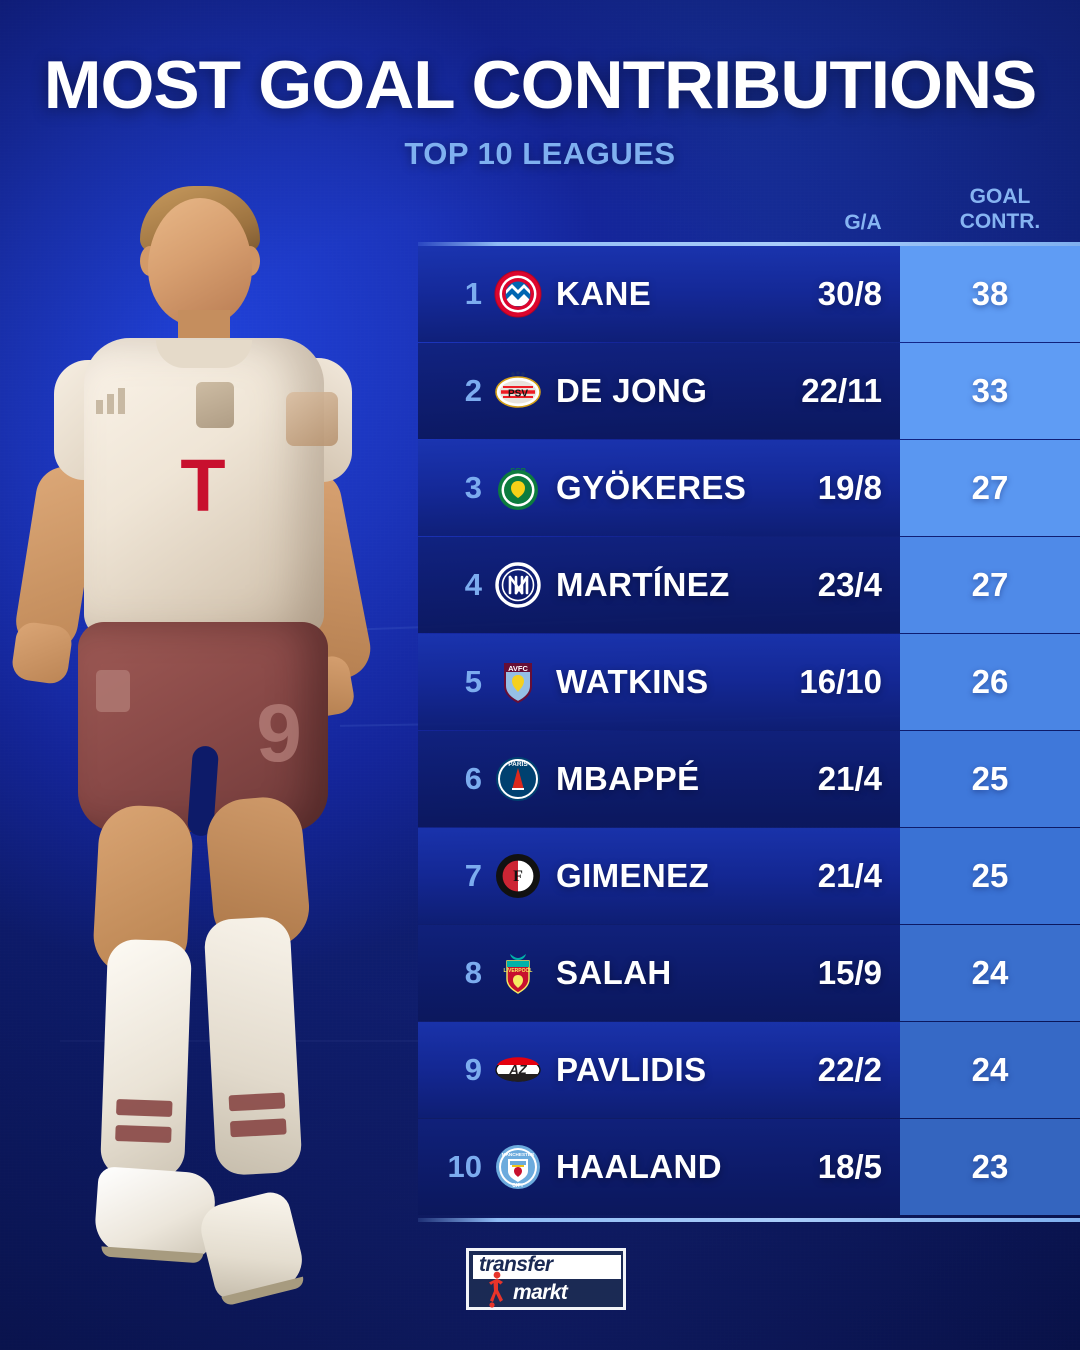 The height and width of the screenshot is (1350, 1080). What do you see at coordinates (464, 1166) in the screenshot?
I see `row-rank: 10` at bounding box center [464, 1166].